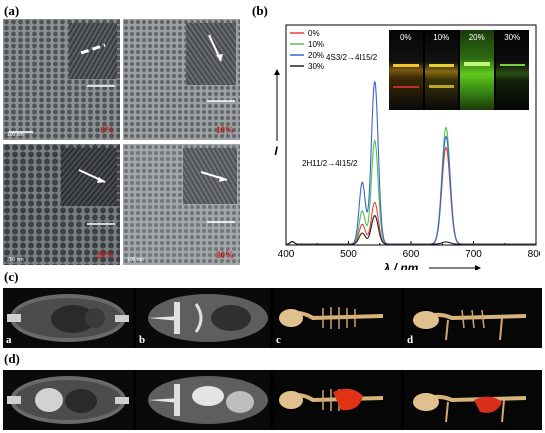 This screenshot has width=545, height=433. I want to click on tem-tile-3: 30% 100 nm, so click(181, 204).